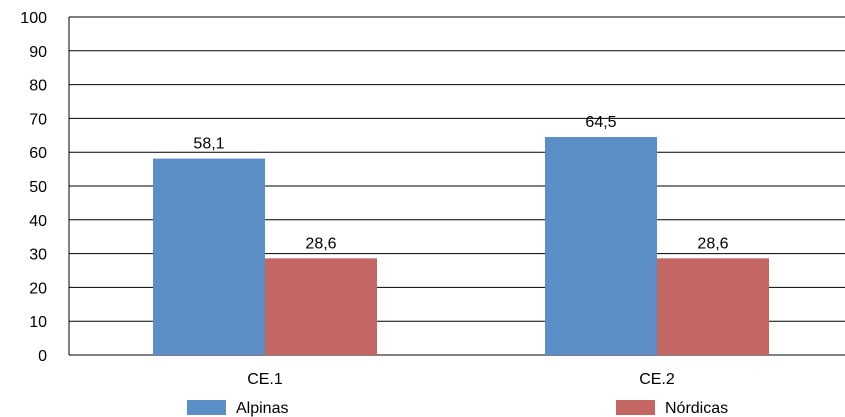 The image size is (845, 417). Describe the element at coordinates (457, 408) in the screenshot. I see `legend: Alpinas Nórdicas` at that location.